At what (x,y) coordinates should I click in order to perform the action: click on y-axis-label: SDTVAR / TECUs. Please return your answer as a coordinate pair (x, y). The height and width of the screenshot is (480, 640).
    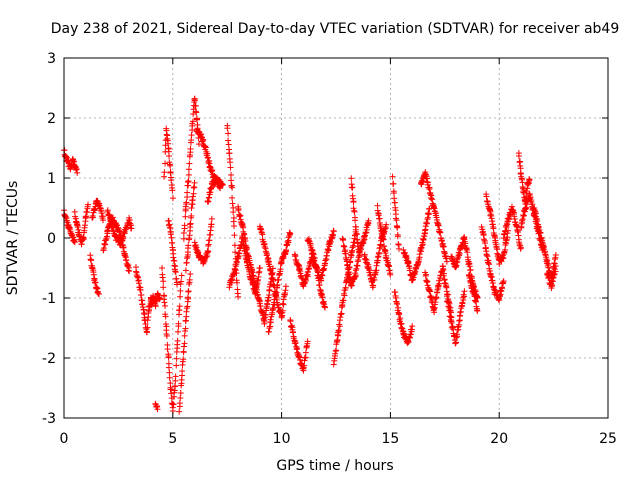
    Looking at the image, I should click on (13, 238).